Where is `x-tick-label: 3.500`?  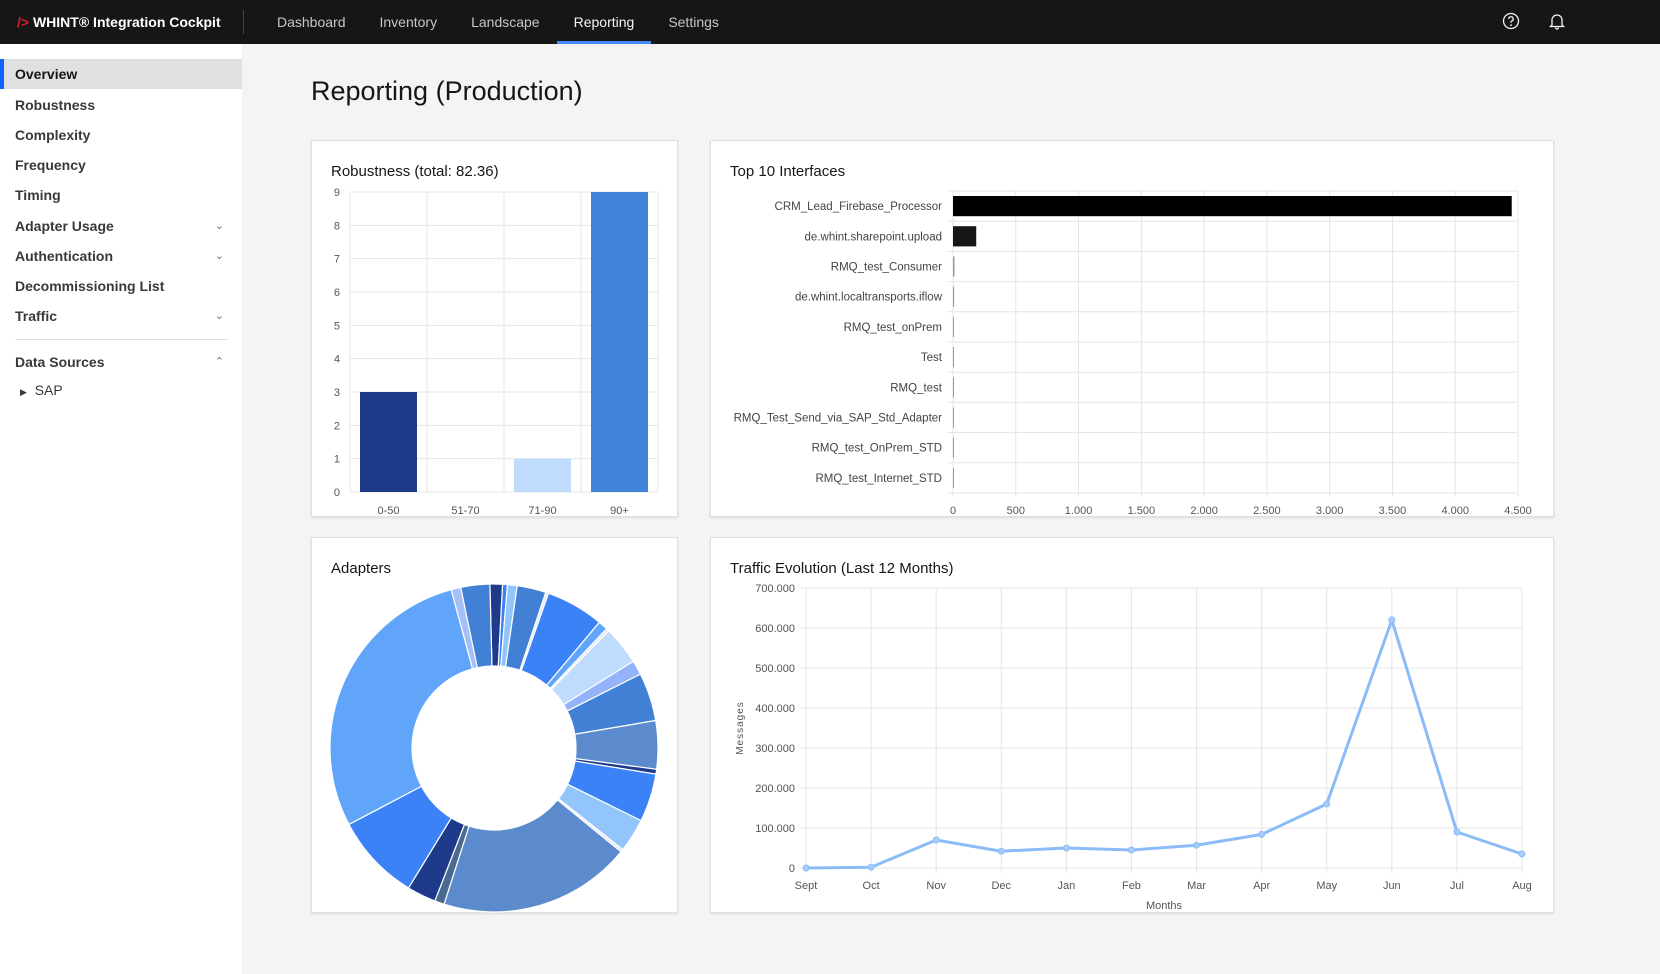
x-tick-label: 3.500 is located at coordinates (1393, 511).